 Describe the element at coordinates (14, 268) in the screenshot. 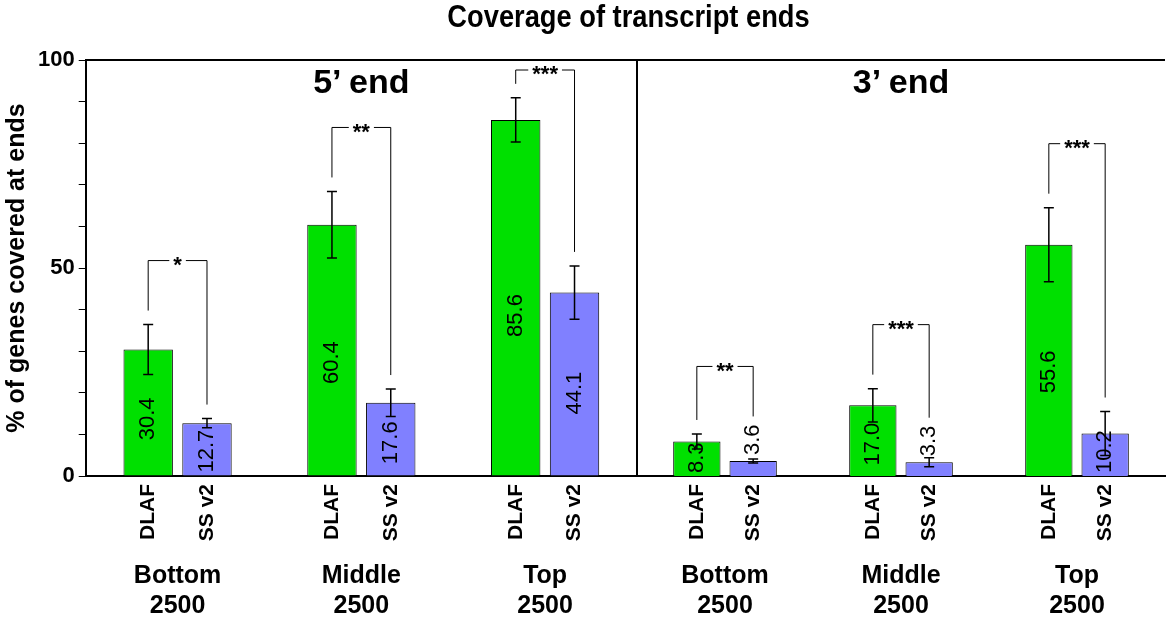

I see `y-axis-title: % of genes covered at ends` at that location.